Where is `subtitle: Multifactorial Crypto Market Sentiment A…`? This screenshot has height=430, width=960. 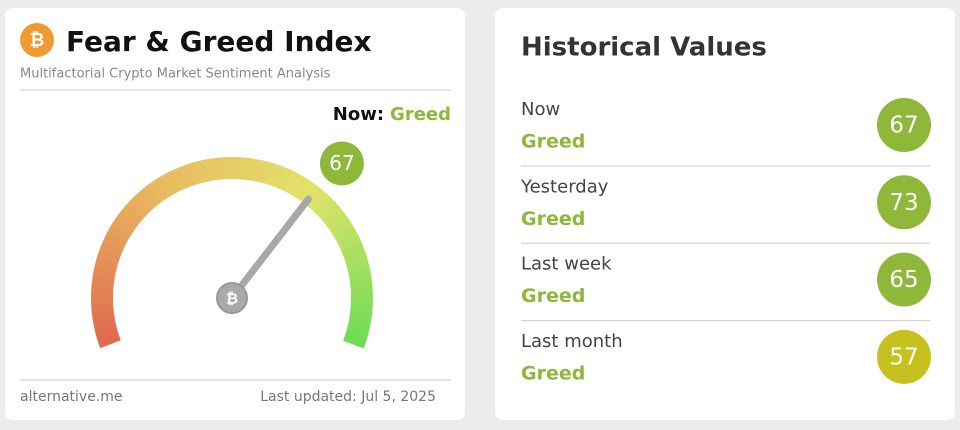
subtitle: Multifactorial Crypto Market Sentiment A… is located at coordinates (175, 74).